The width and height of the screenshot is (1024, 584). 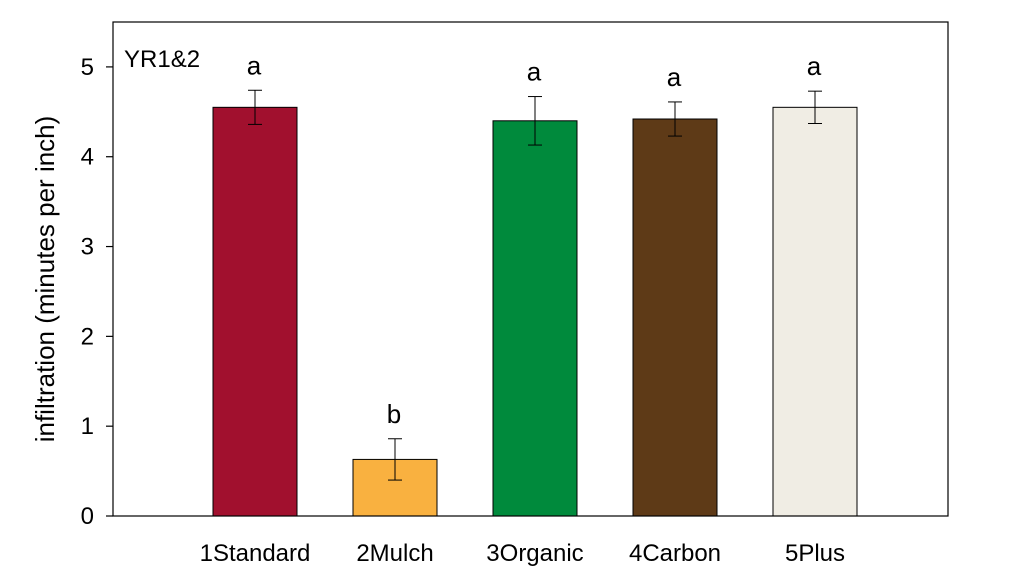 What do you see at coordinates (394, 414) in the screenshot?
I see `significance-label: b` at bounding box center [394, 414].